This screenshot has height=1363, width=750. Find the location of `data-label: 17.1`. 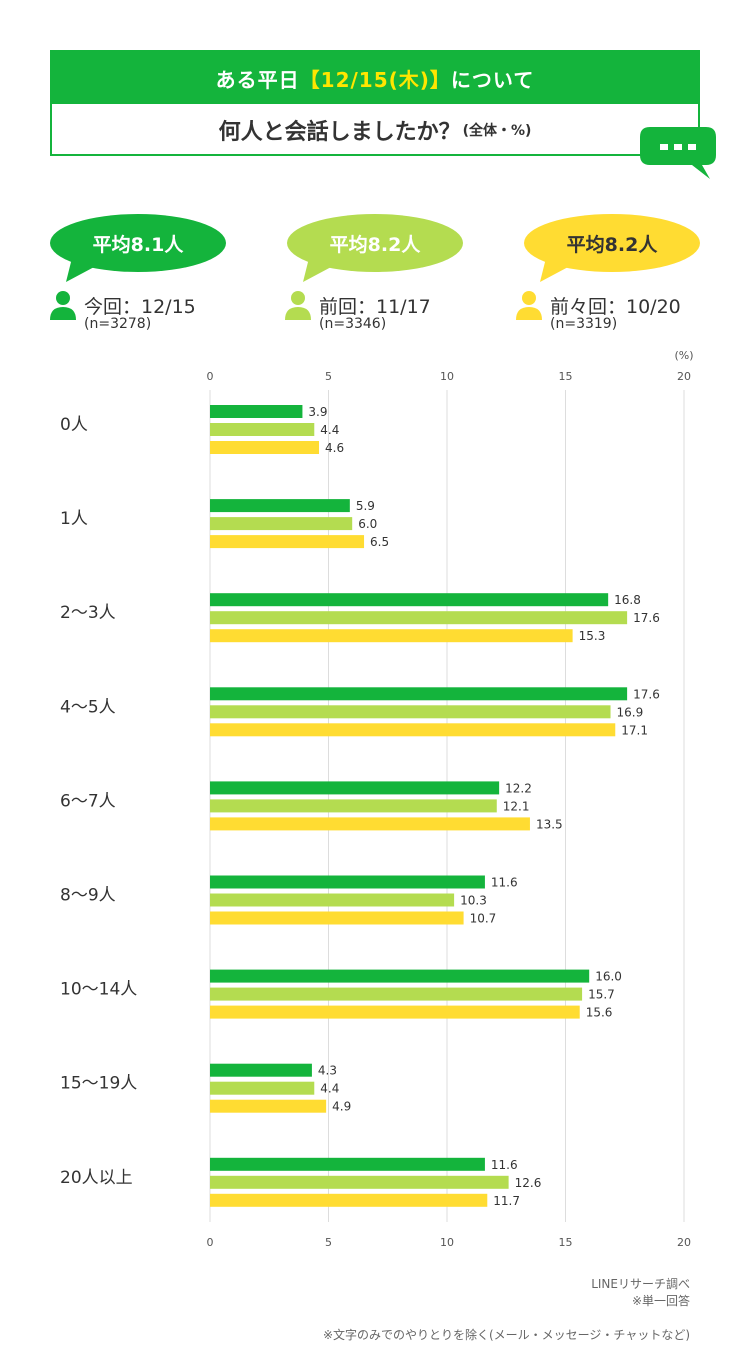

data-label: 17.1 is located at coordinates (634, 730).